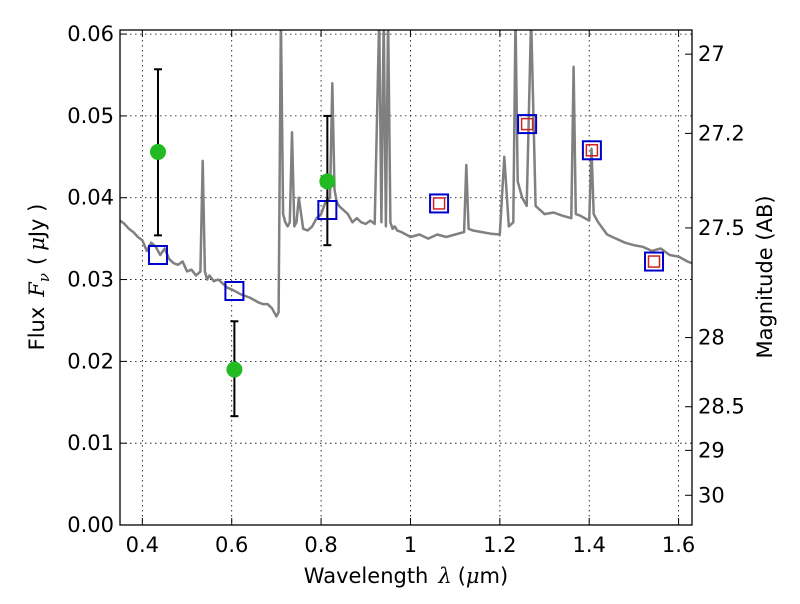  What do you see at coordinates (406, 576) in the screenshot?
I see `x-axis-label: Wavelength λ (μm)` at bounding box center [406, 576].